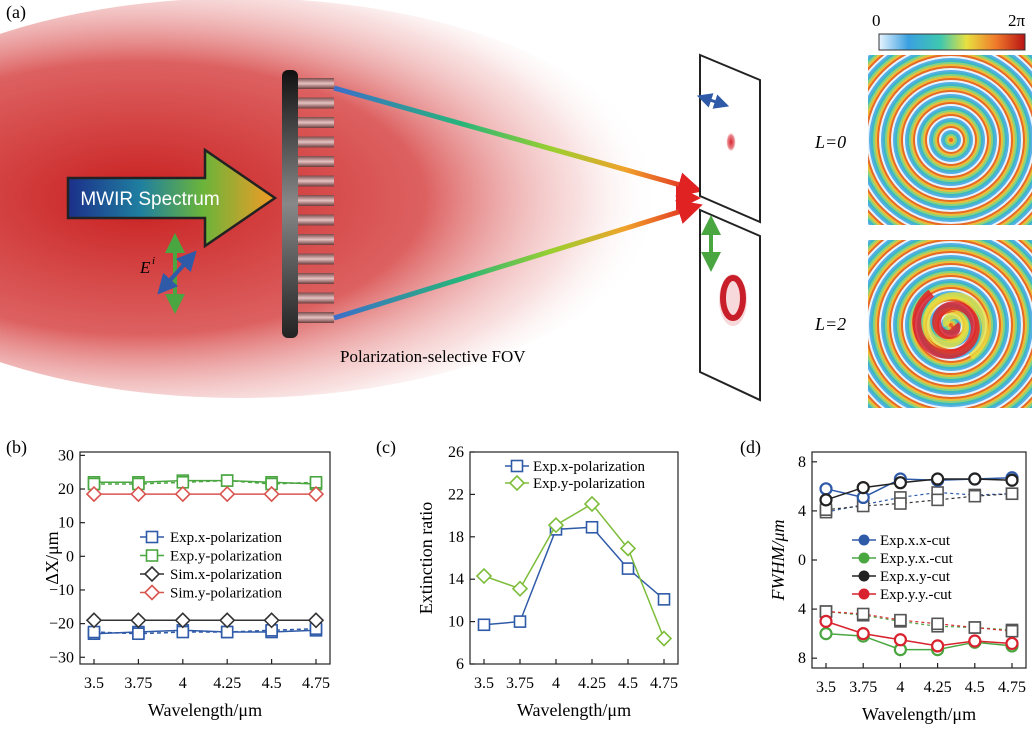 The height and width of the screenshot is (734, 1034). What do you see at coordinates (153, 261) in the screenshot?
I see `e-field-sup: i` at bounding box center [153, 261].